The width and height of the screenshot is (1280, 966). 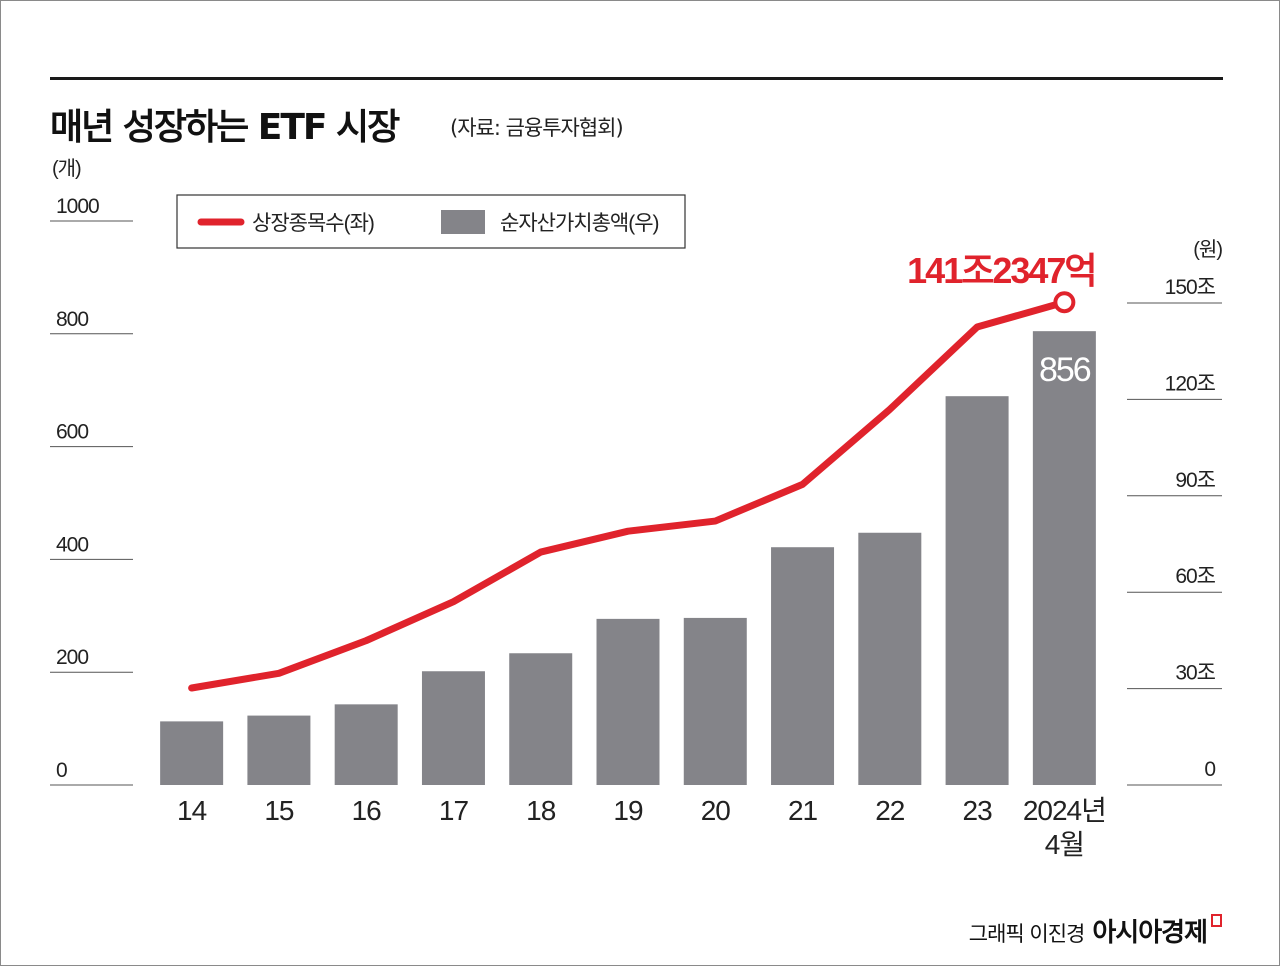 What do you see at coordinates (1195, 673) in the screenshot?
I see `right-axis-tick-label: 30조` at bounding box center [1195, 673].